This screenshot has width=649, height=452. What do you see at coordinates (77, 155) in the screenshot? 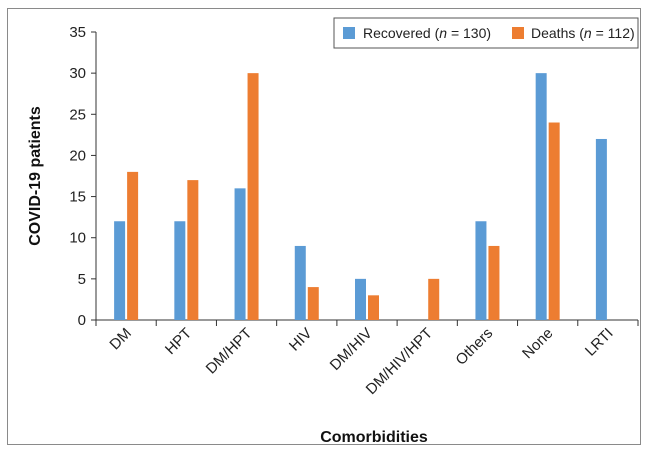
I see `y-tick-label: 20` at bounding box center [77, 155].